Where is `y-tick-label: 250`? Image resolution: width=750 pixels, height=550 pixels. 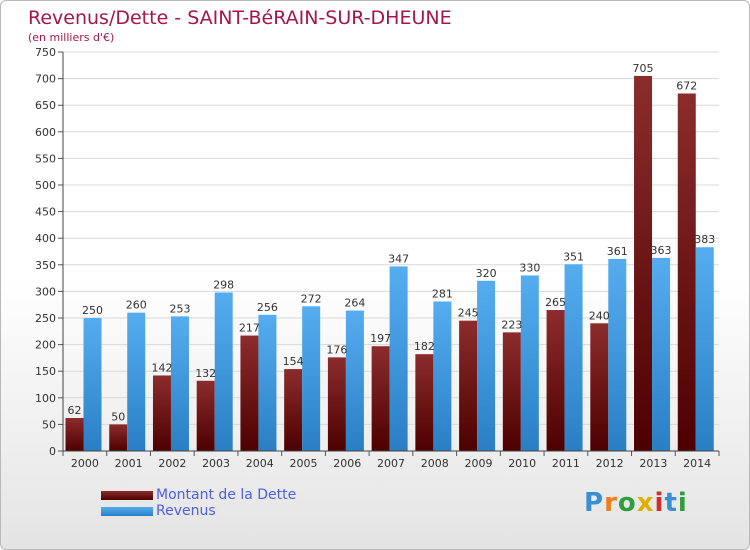
y-tick-label: 250 is located at coordinates (45, 318).